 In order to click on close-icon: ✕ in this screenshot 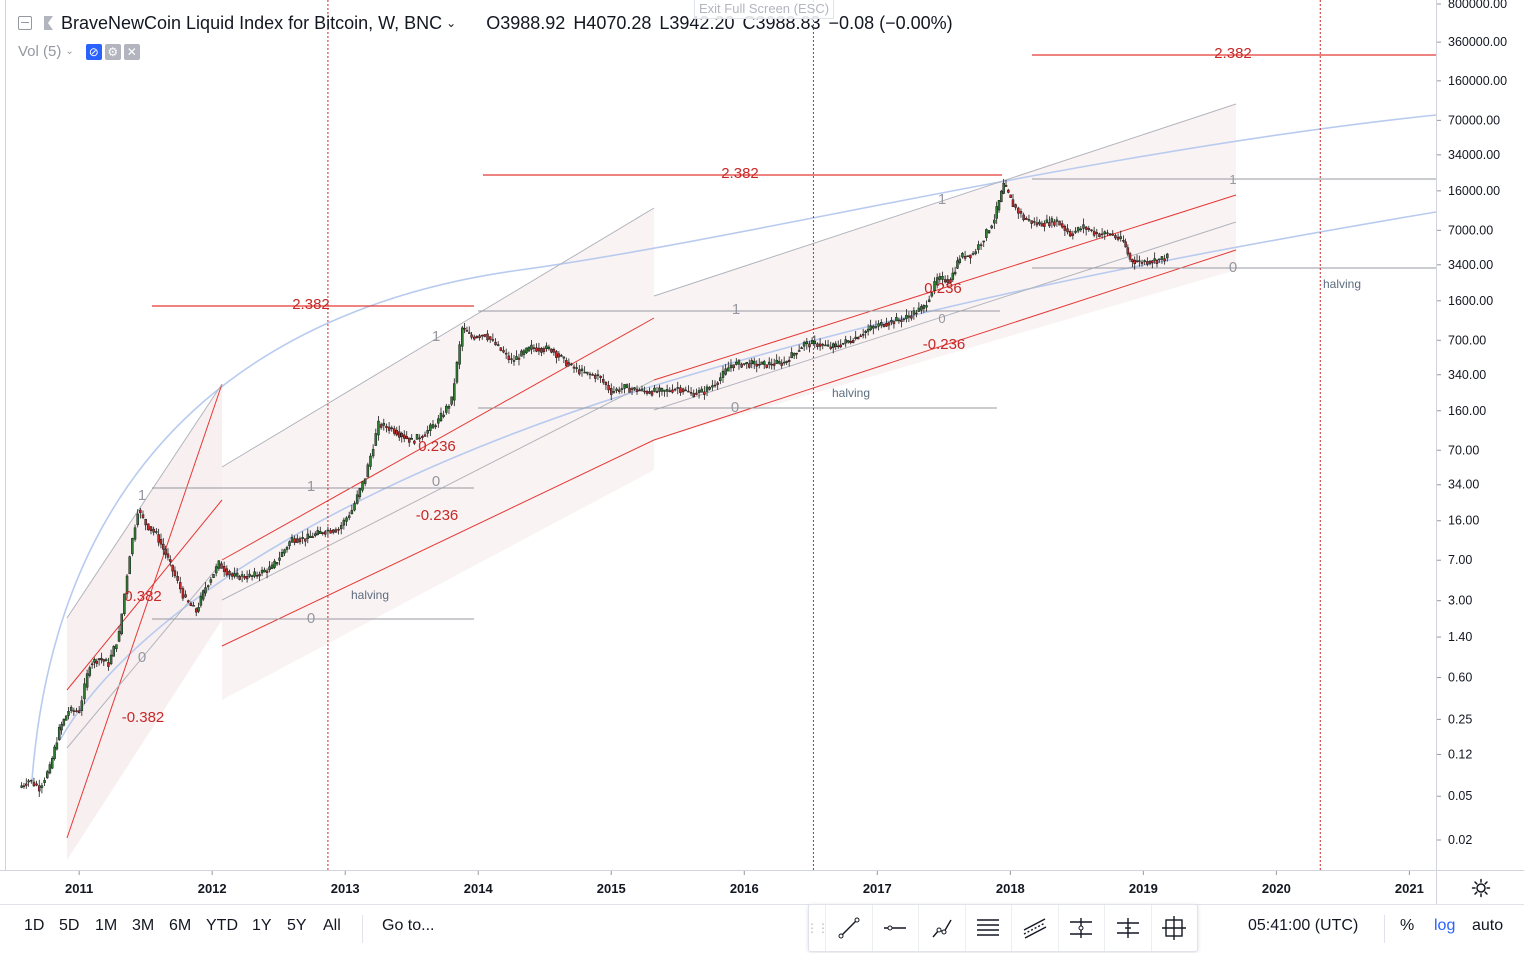, I will do `click(131, 51)`.